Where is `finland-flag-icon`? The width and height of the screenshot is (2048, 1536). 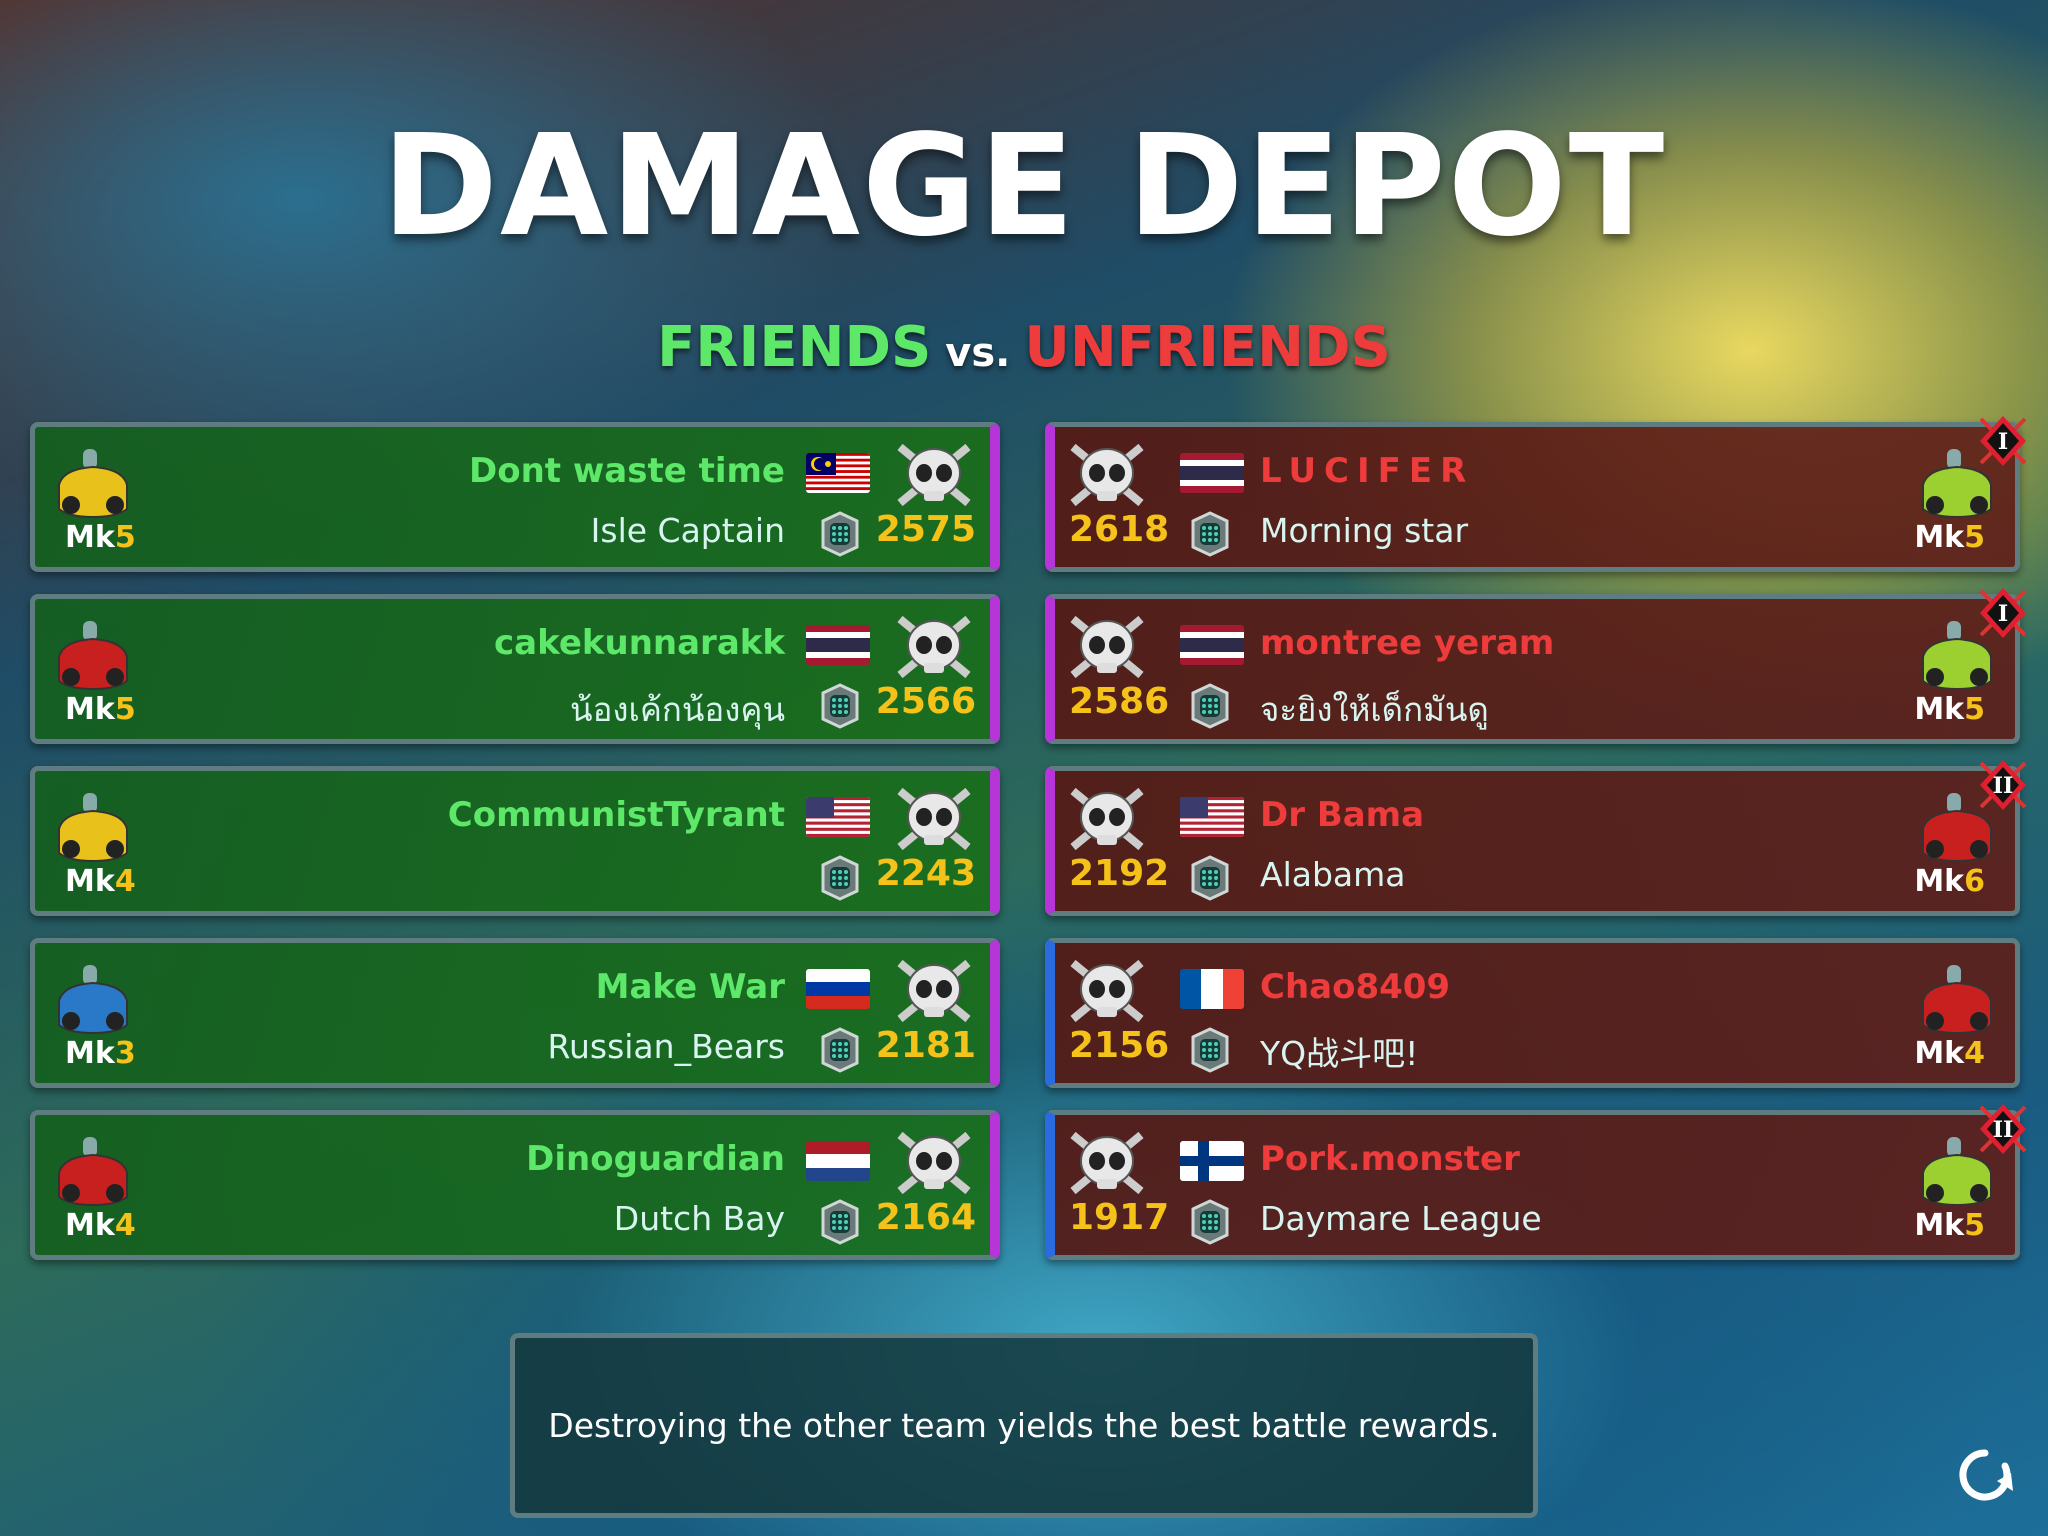 finland-flag-icon is located at coordinates (1212, 1161).